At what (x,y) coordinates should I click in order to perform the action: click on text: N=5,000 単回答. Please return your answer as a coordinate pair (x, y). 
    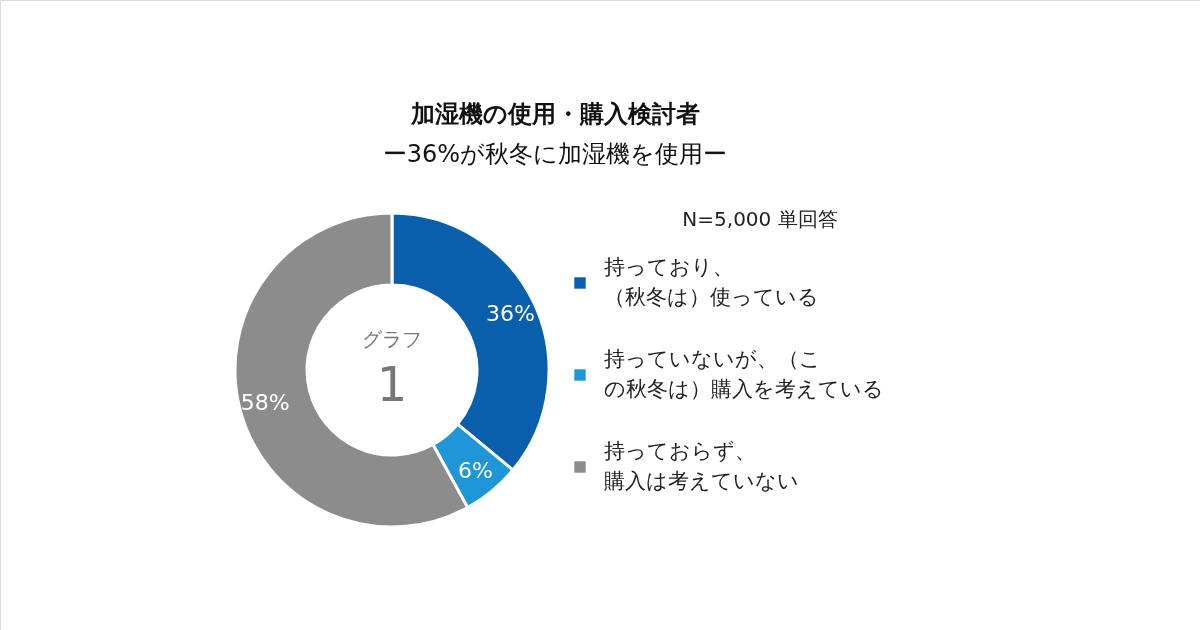
    Looking at the image, I should click on (760, 219).